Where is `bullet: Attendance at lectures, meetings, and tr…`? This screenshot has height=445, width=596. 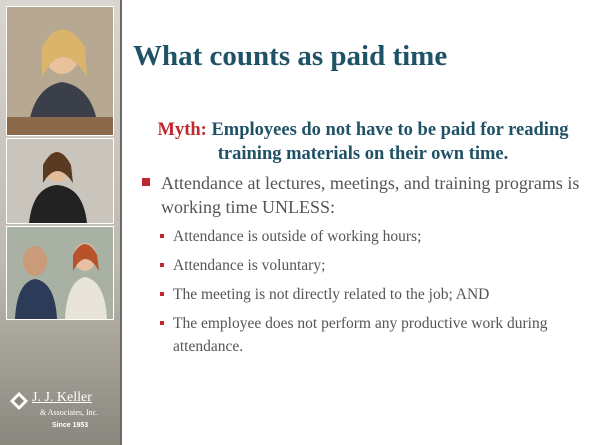 bullet: Attendance at lectures, meetings, and tr… is located at coordinates (360, 195).